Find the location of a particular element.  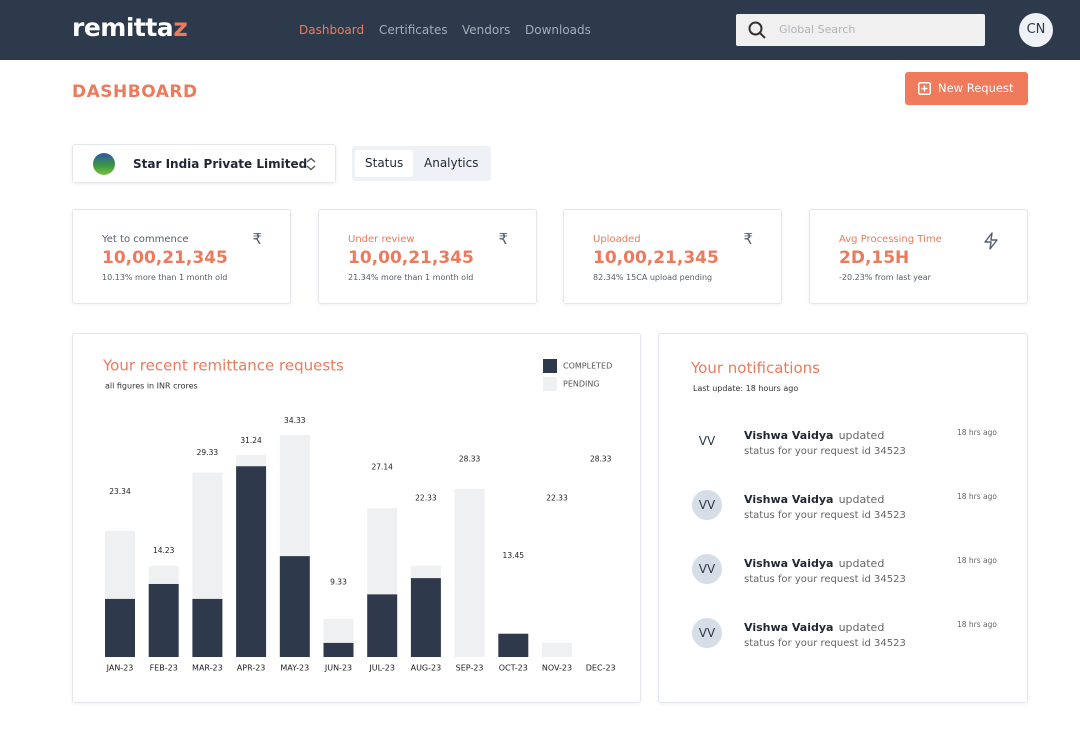

total-label: 14.23 is located at coordinates (164, 550).